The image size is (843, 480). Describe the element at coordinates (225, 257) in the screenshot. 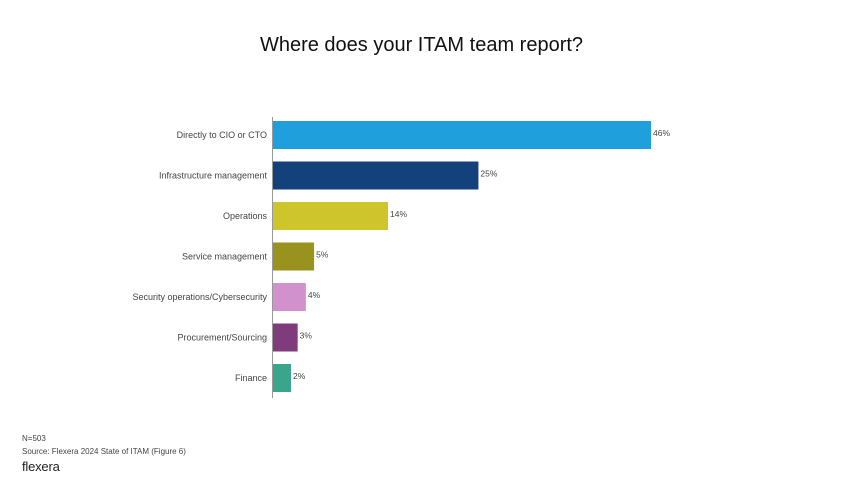

I see `category-label: Service management` at that location.